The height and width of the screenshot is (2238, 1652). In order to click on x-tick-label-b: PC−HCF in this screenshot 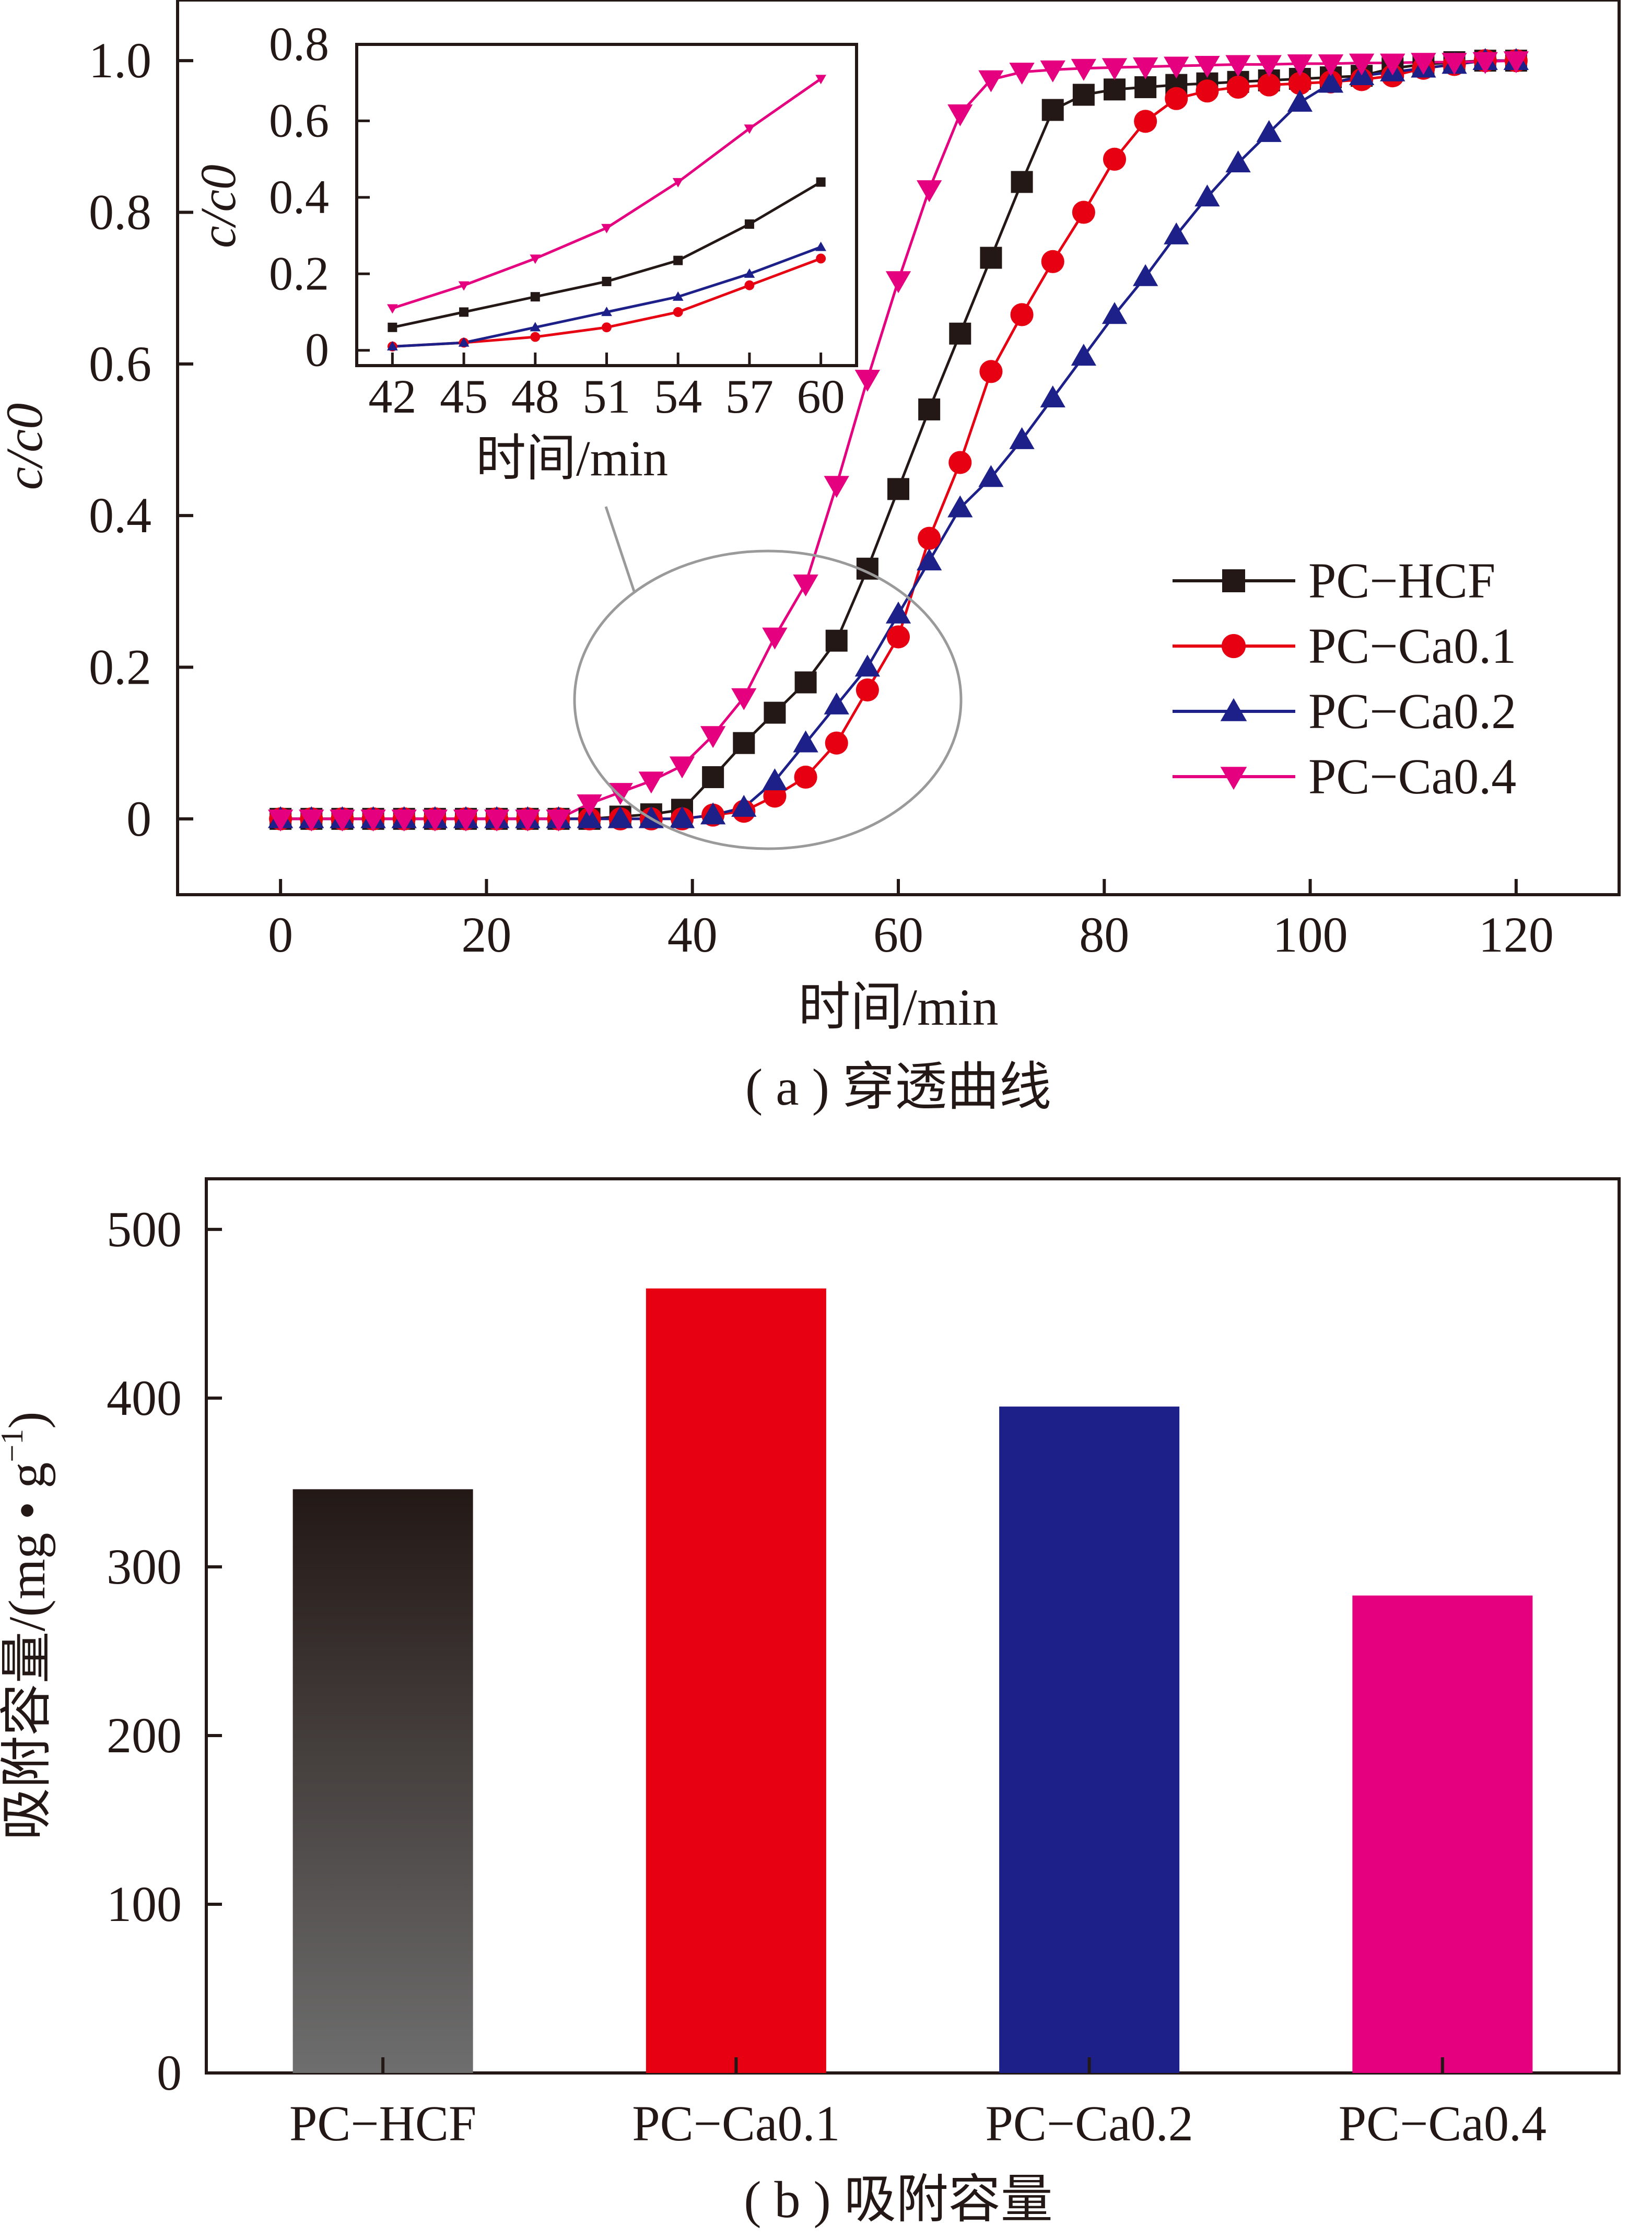, I will do `click(382, 2123)`.